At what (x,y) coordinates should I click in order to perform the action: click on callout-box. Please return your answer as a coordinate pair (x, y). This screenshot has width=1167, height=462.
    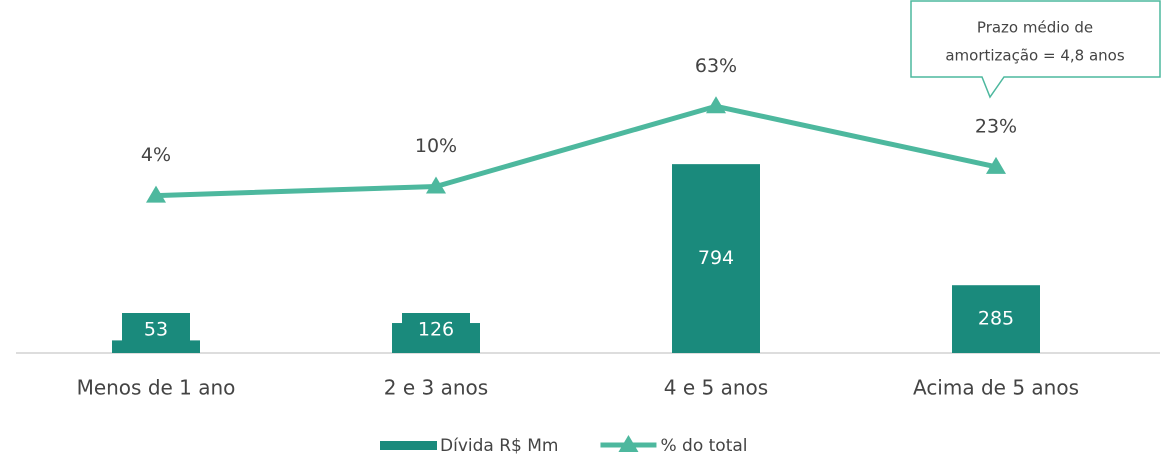
    Looking at the image, I should click on (1035, 49).